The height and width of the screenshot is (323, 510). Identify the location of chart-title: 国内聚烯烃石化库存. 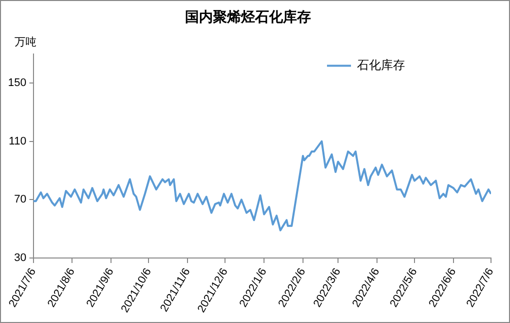
(248, 16).